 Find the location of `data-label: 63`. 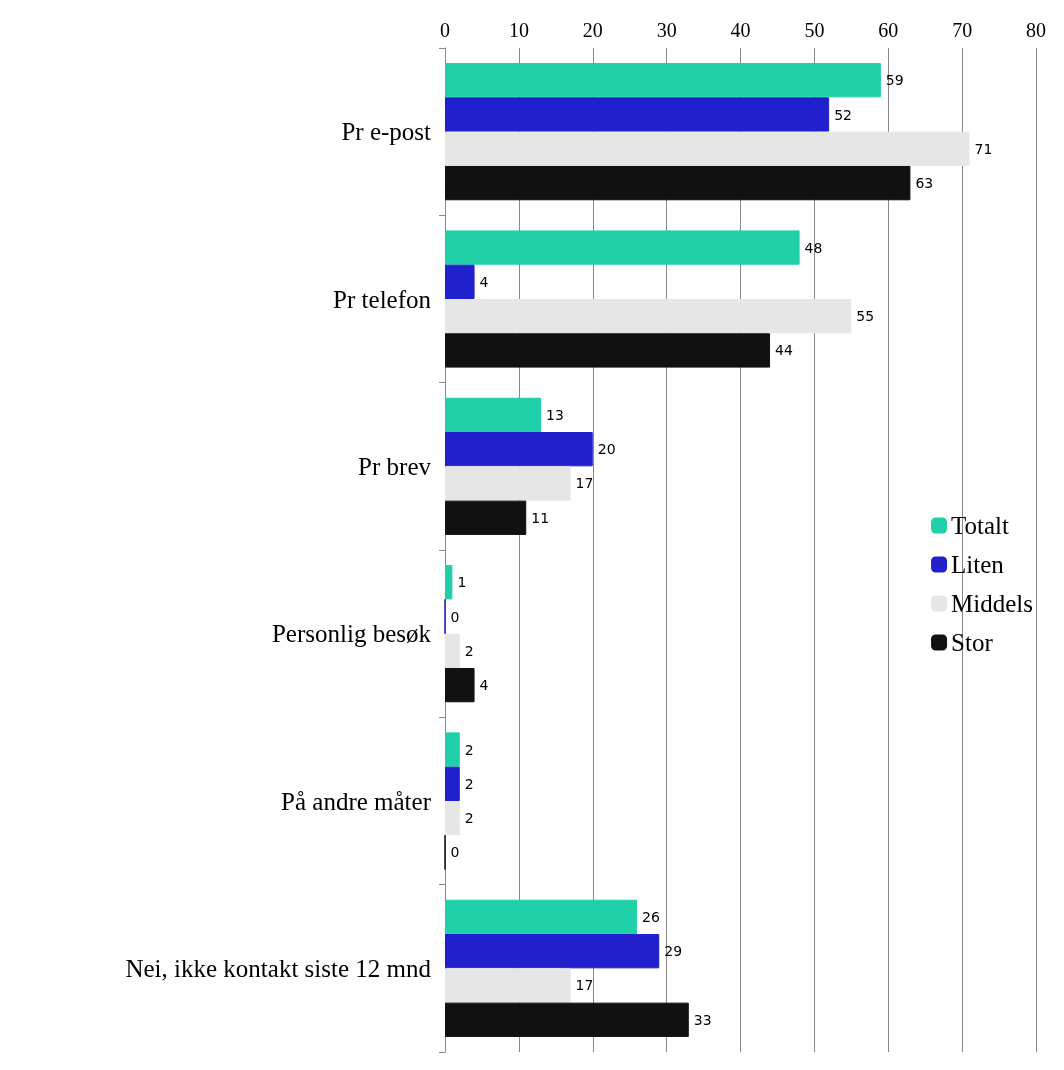

data-label: 63 is located at coordinates (924, 183).